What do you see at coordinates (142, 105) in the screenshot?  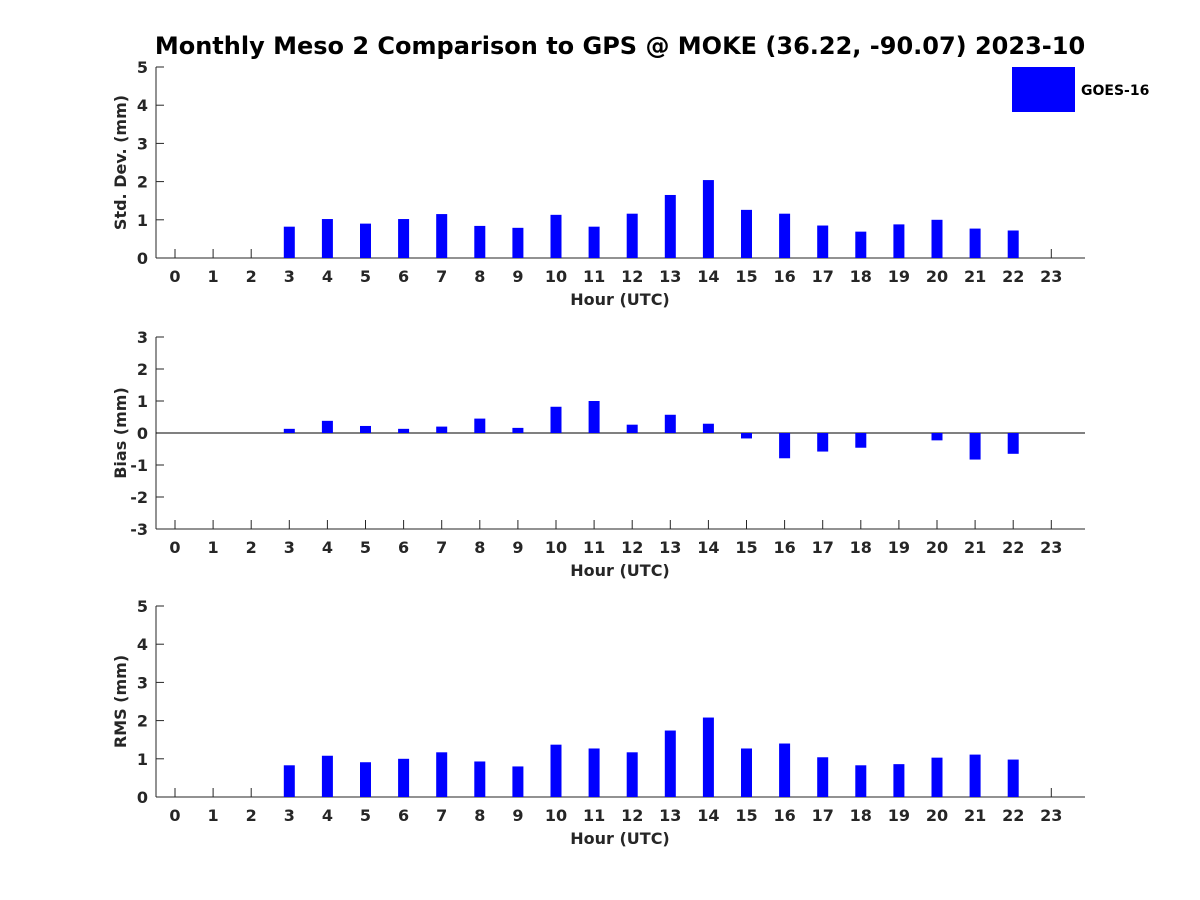 I see `y-tick-label: 4` at bounding box center [142, 105].